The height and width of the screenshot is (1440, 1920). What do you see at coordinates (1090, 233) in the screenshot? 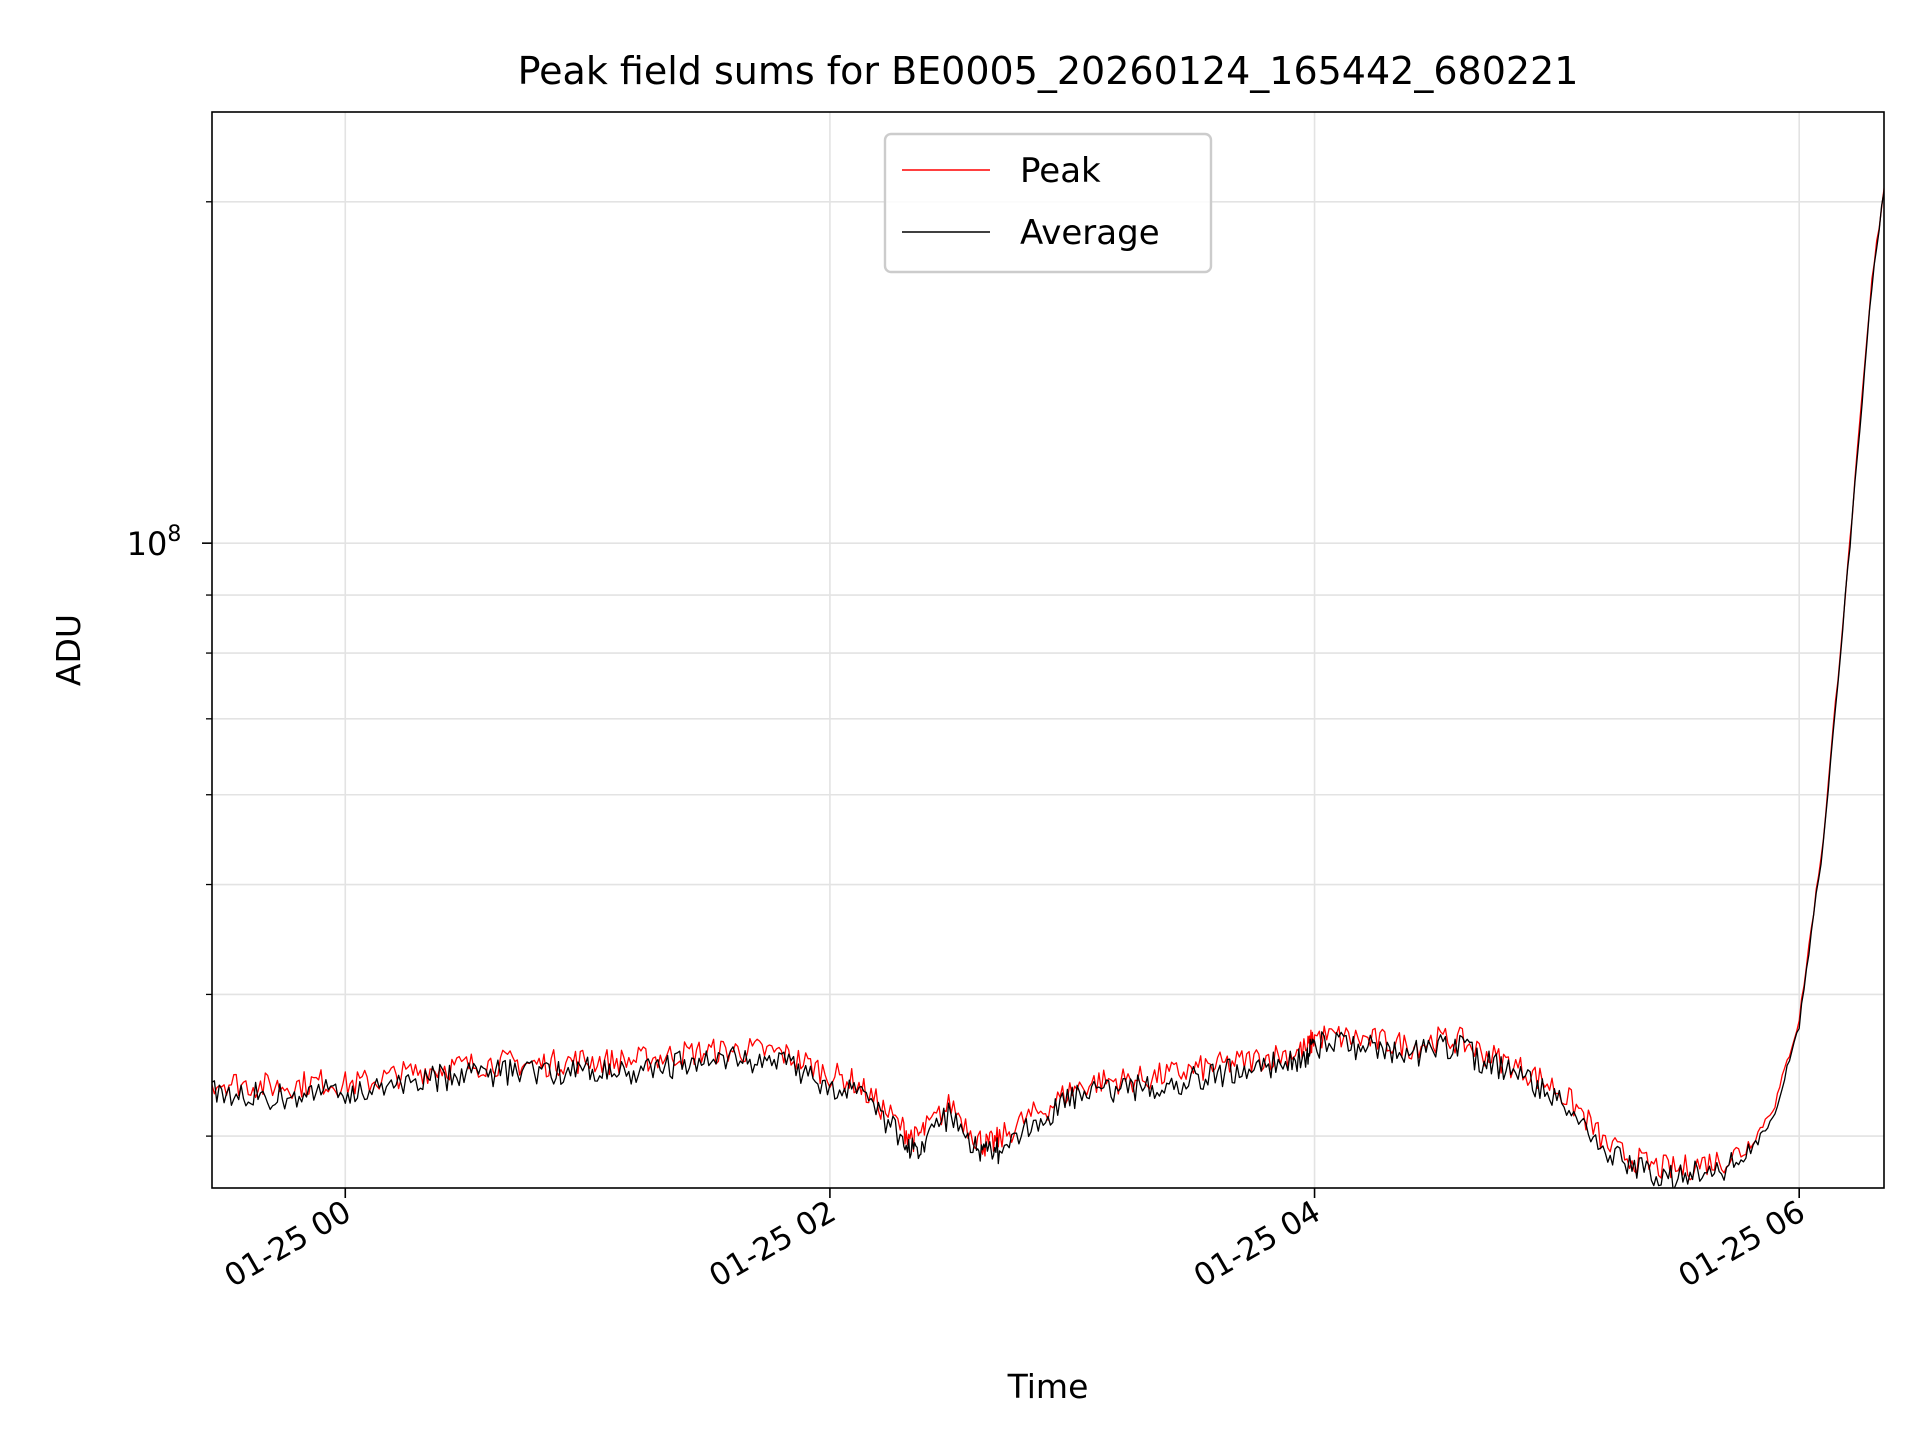
I see `legend-label-average: Average` at bounding box center [1090, 233].